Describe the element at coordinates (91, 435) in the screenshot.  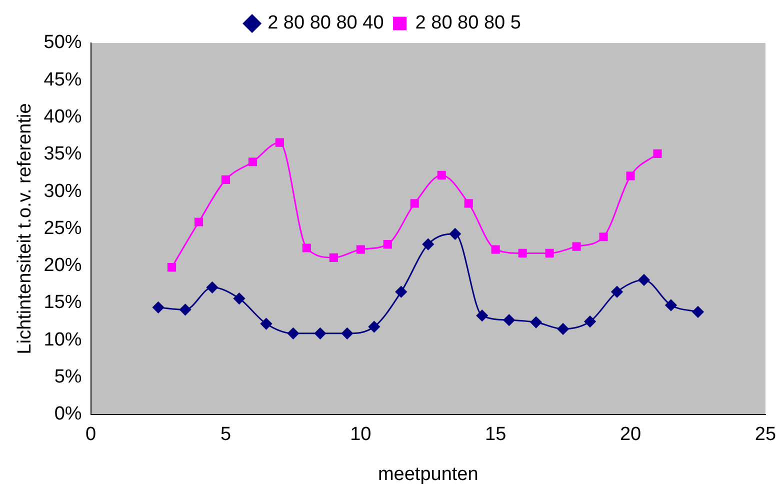
I see `x-tick-label: 0` at that location.